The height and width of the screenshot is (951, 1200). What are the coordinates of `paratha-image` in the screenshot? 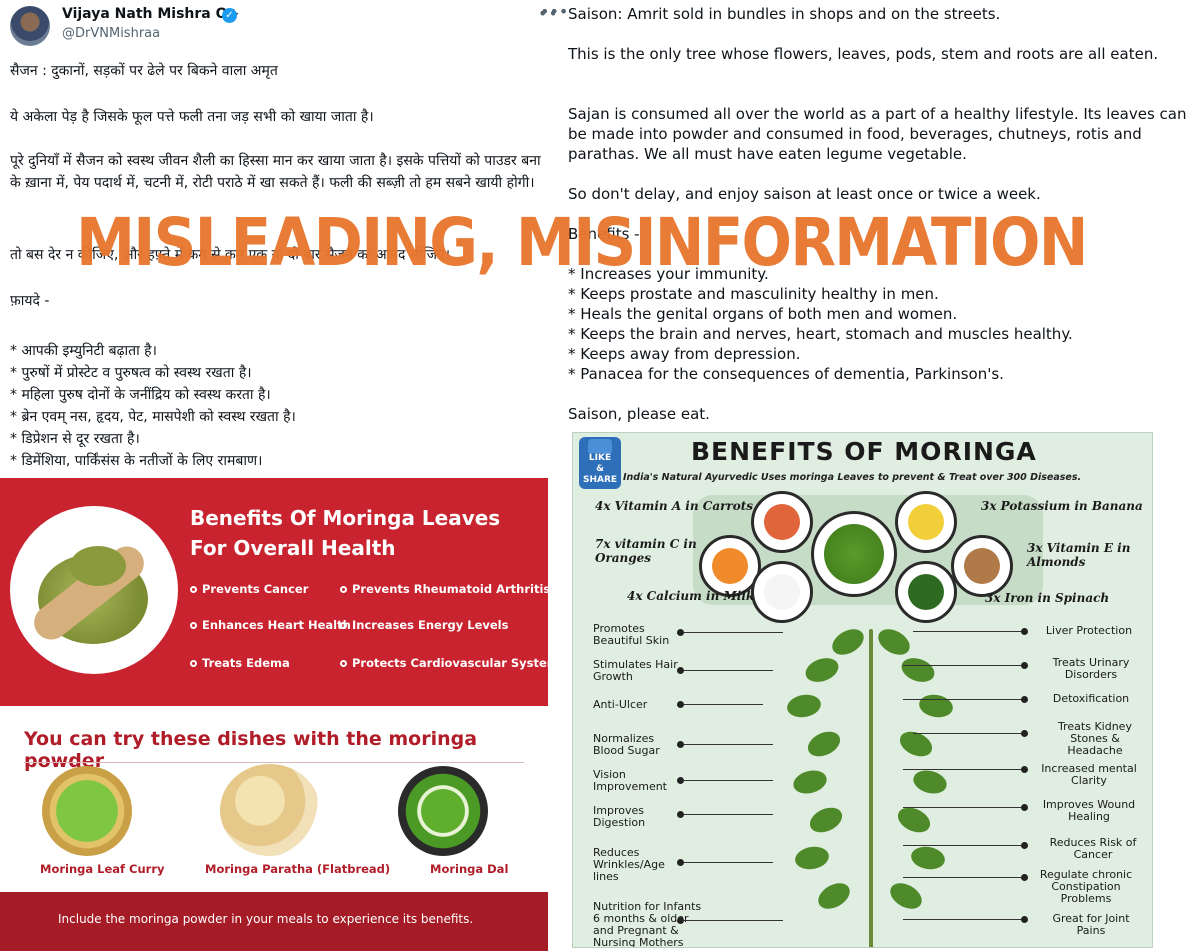 It's located at (270, 810).